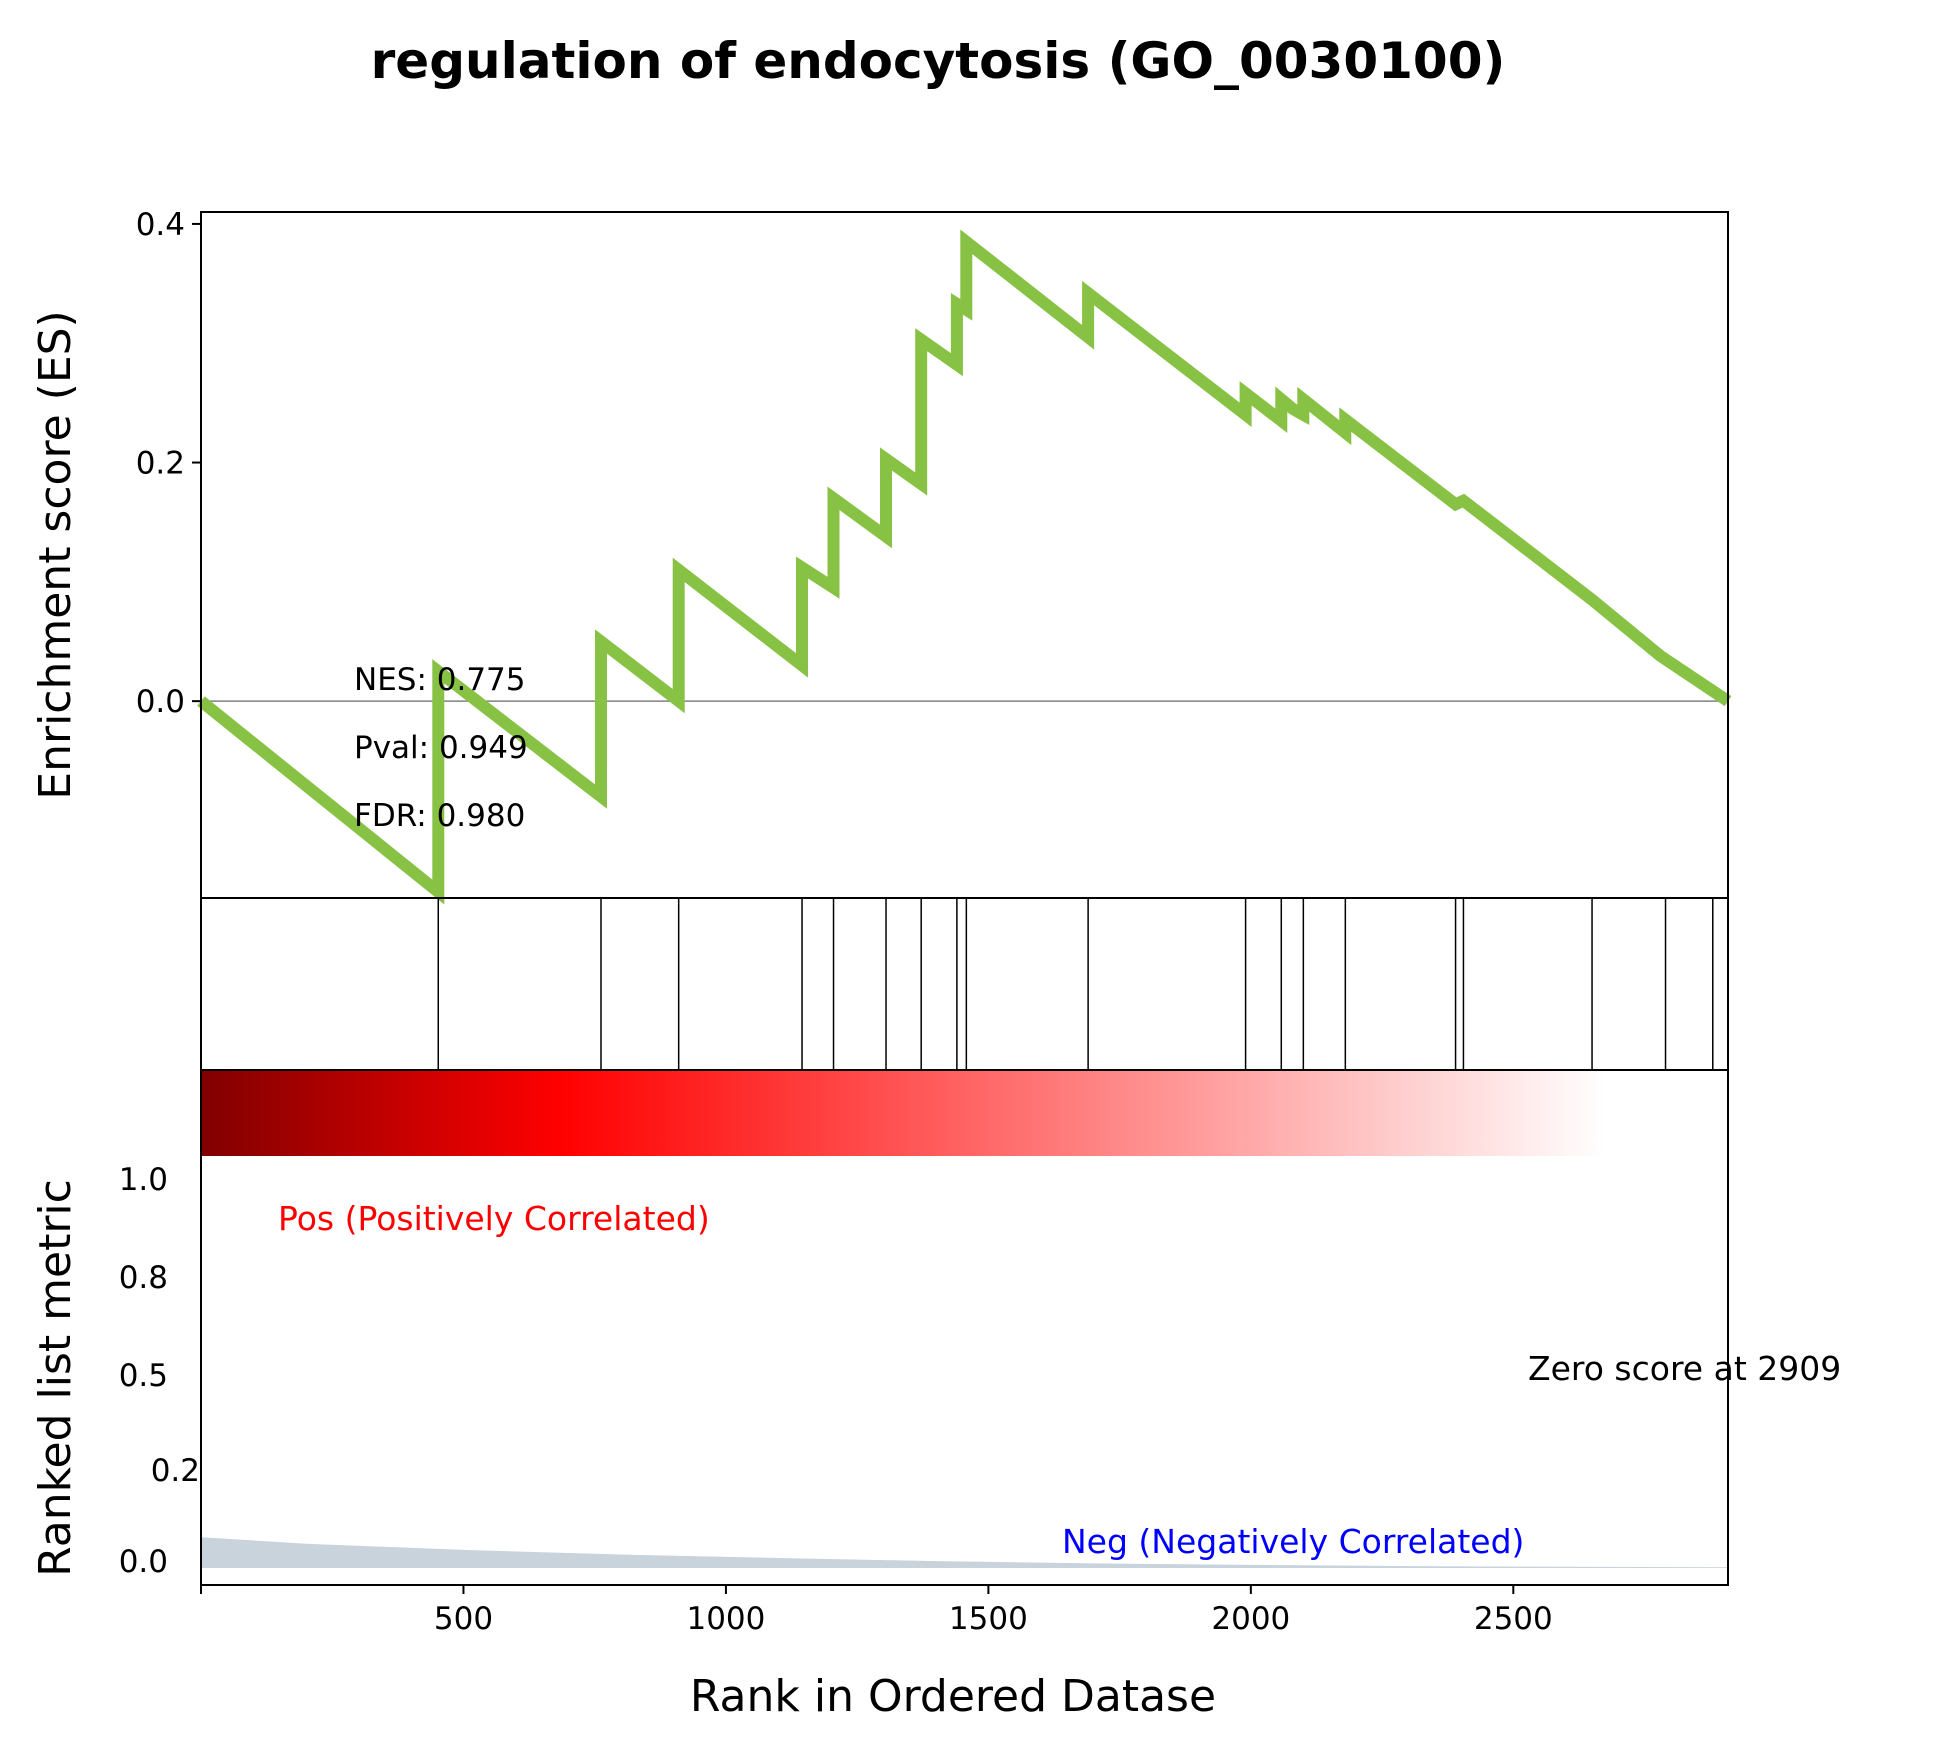 The height and width of the screenshot is (1741, 1938). I want to click on pval-stat: Pval: 0.949, so click(441, 748).